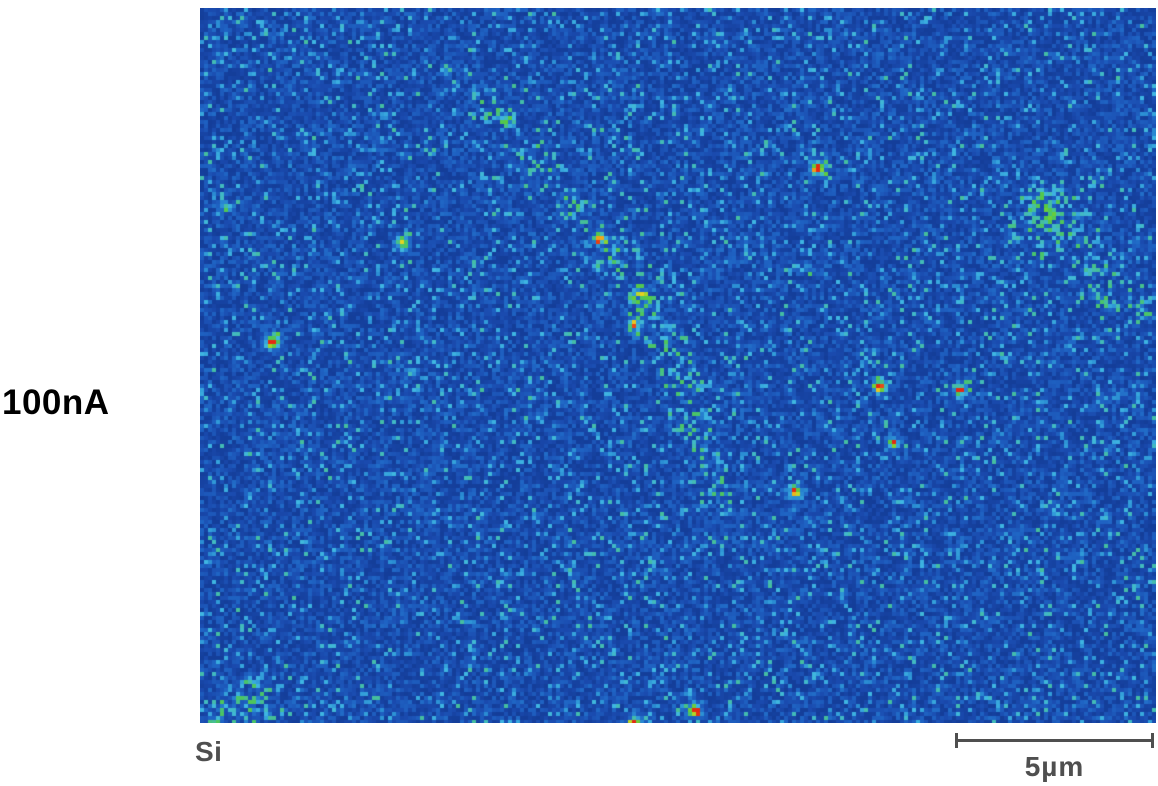 Image resolution: width=1158 pixels, height=786 pixels. Describe the element at coordinates (1152, 740) in the screenshot. I see `scale-bar-tick-right` at that location.